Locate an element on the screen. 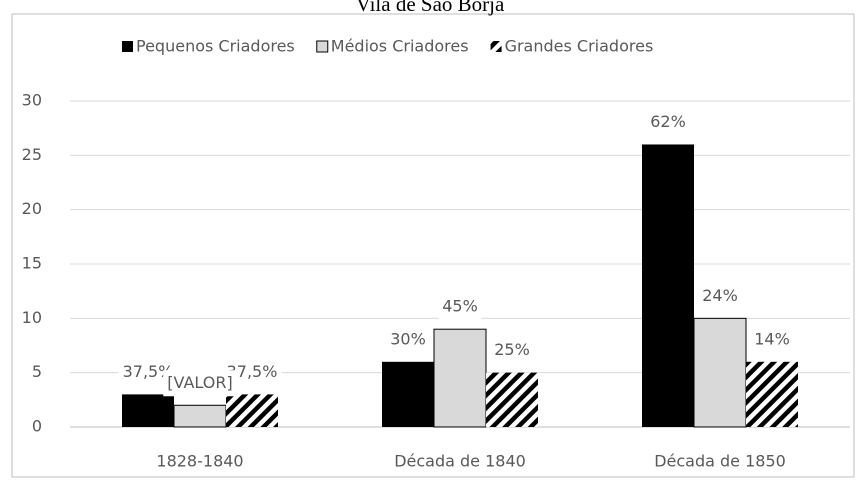 This screenshot has width=861, height=484. data-label-text: 45% is located at coordinates (460, 306).